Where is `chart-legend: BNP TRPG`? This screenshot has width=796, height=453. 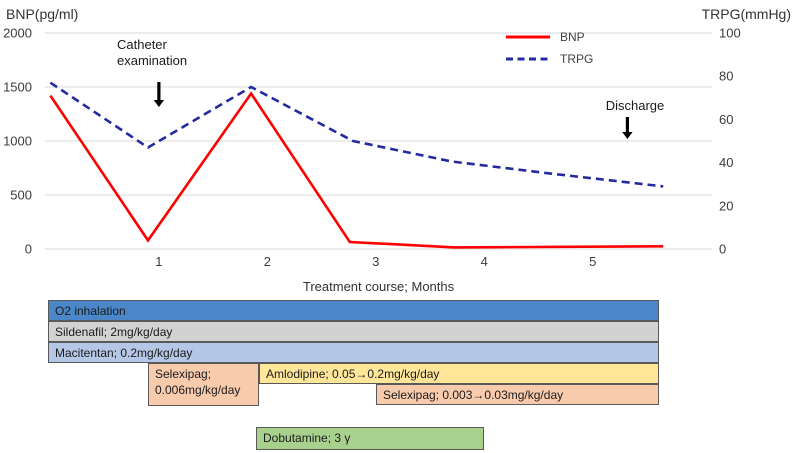 chart-legend: BNP TRPG is located at coordinates (549, 48).